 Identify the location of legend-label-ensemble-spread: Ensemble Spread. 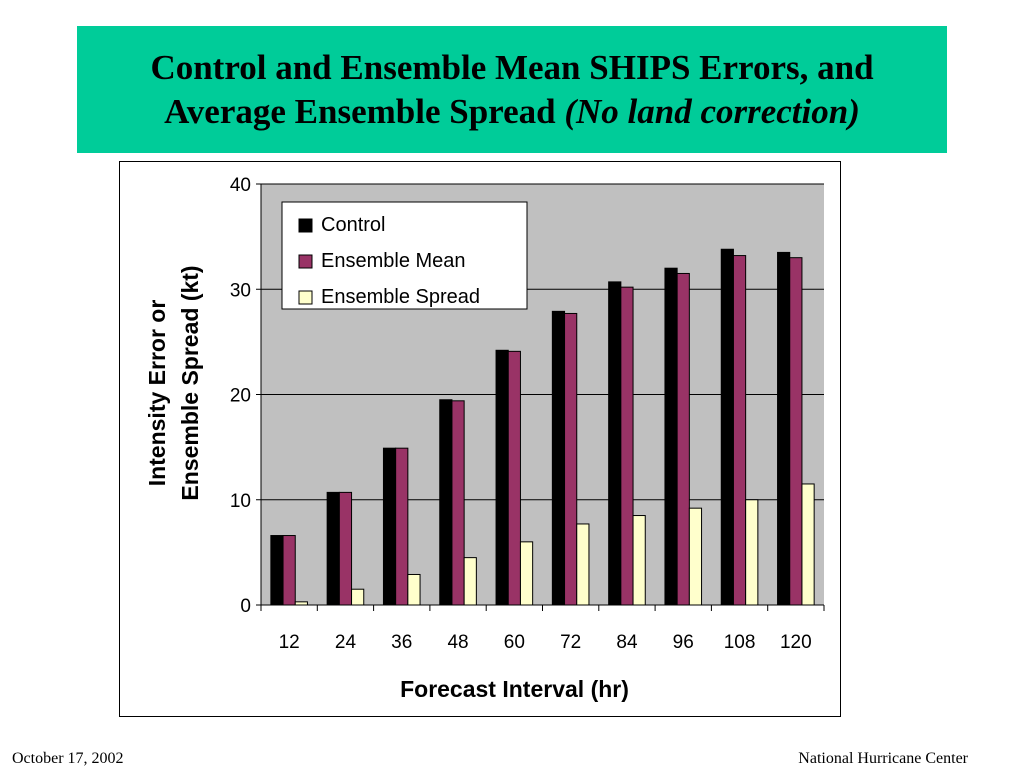
(400, 297).